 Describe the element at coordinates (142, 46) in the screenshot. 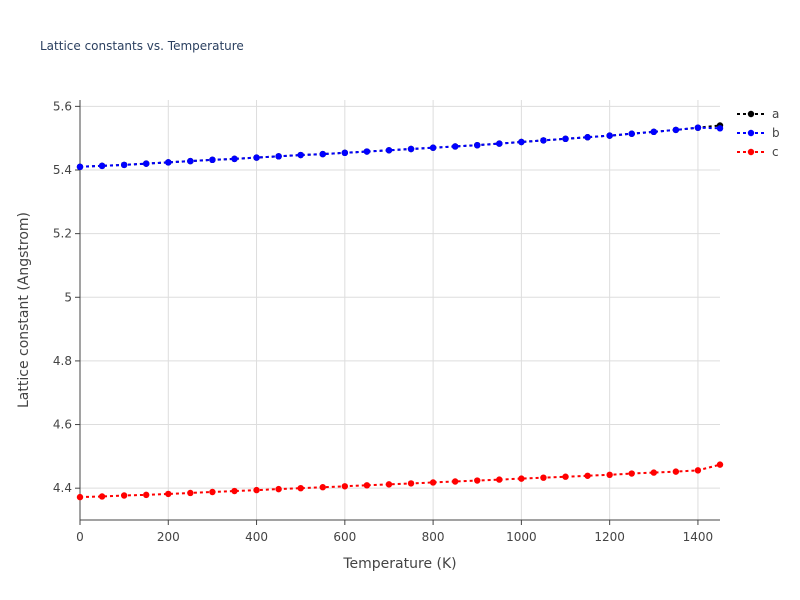

I see `chart-title: Lattice constants vs. Temperature` at that location.